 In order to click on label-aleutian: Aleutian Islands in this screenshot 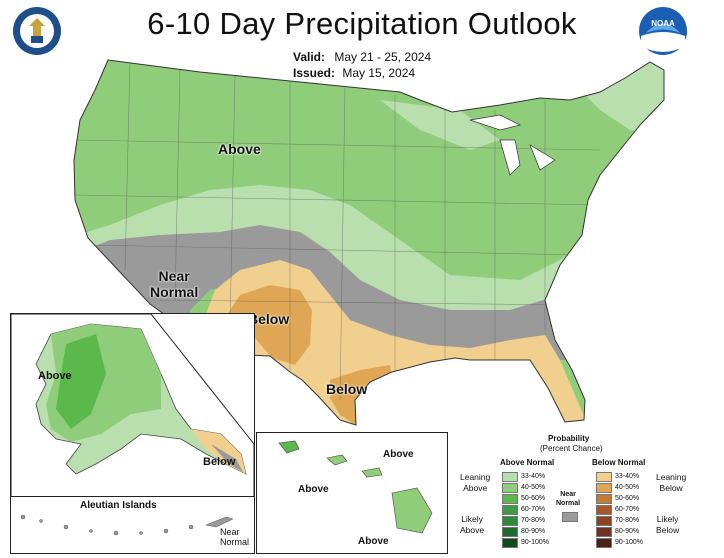, I will do `click(118, 505)`.